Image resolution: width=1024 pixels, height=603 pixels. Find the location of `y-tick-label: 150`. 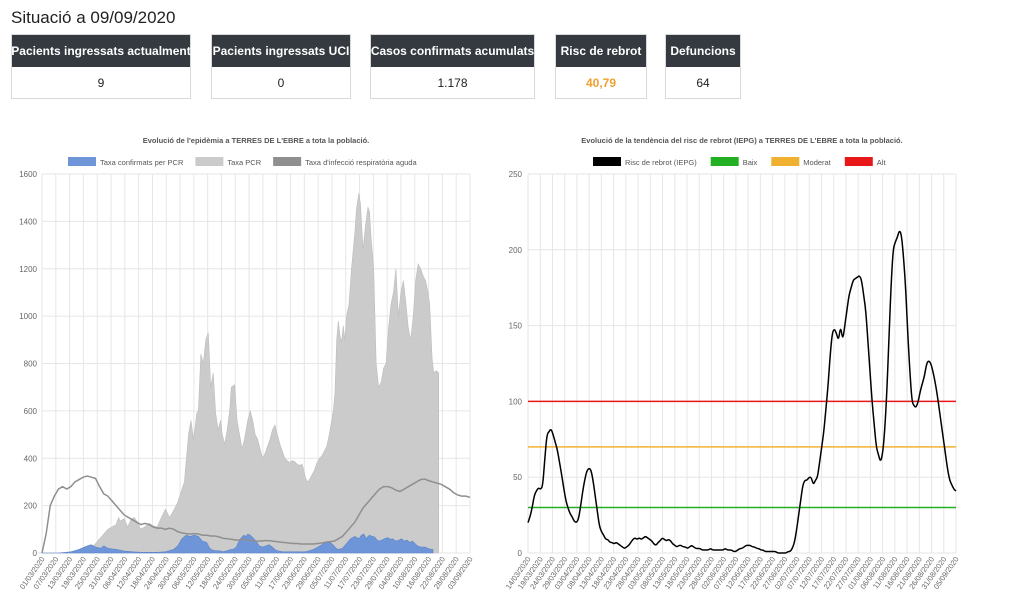

y-tick-label: 150 is located at coordinates (516, 326).